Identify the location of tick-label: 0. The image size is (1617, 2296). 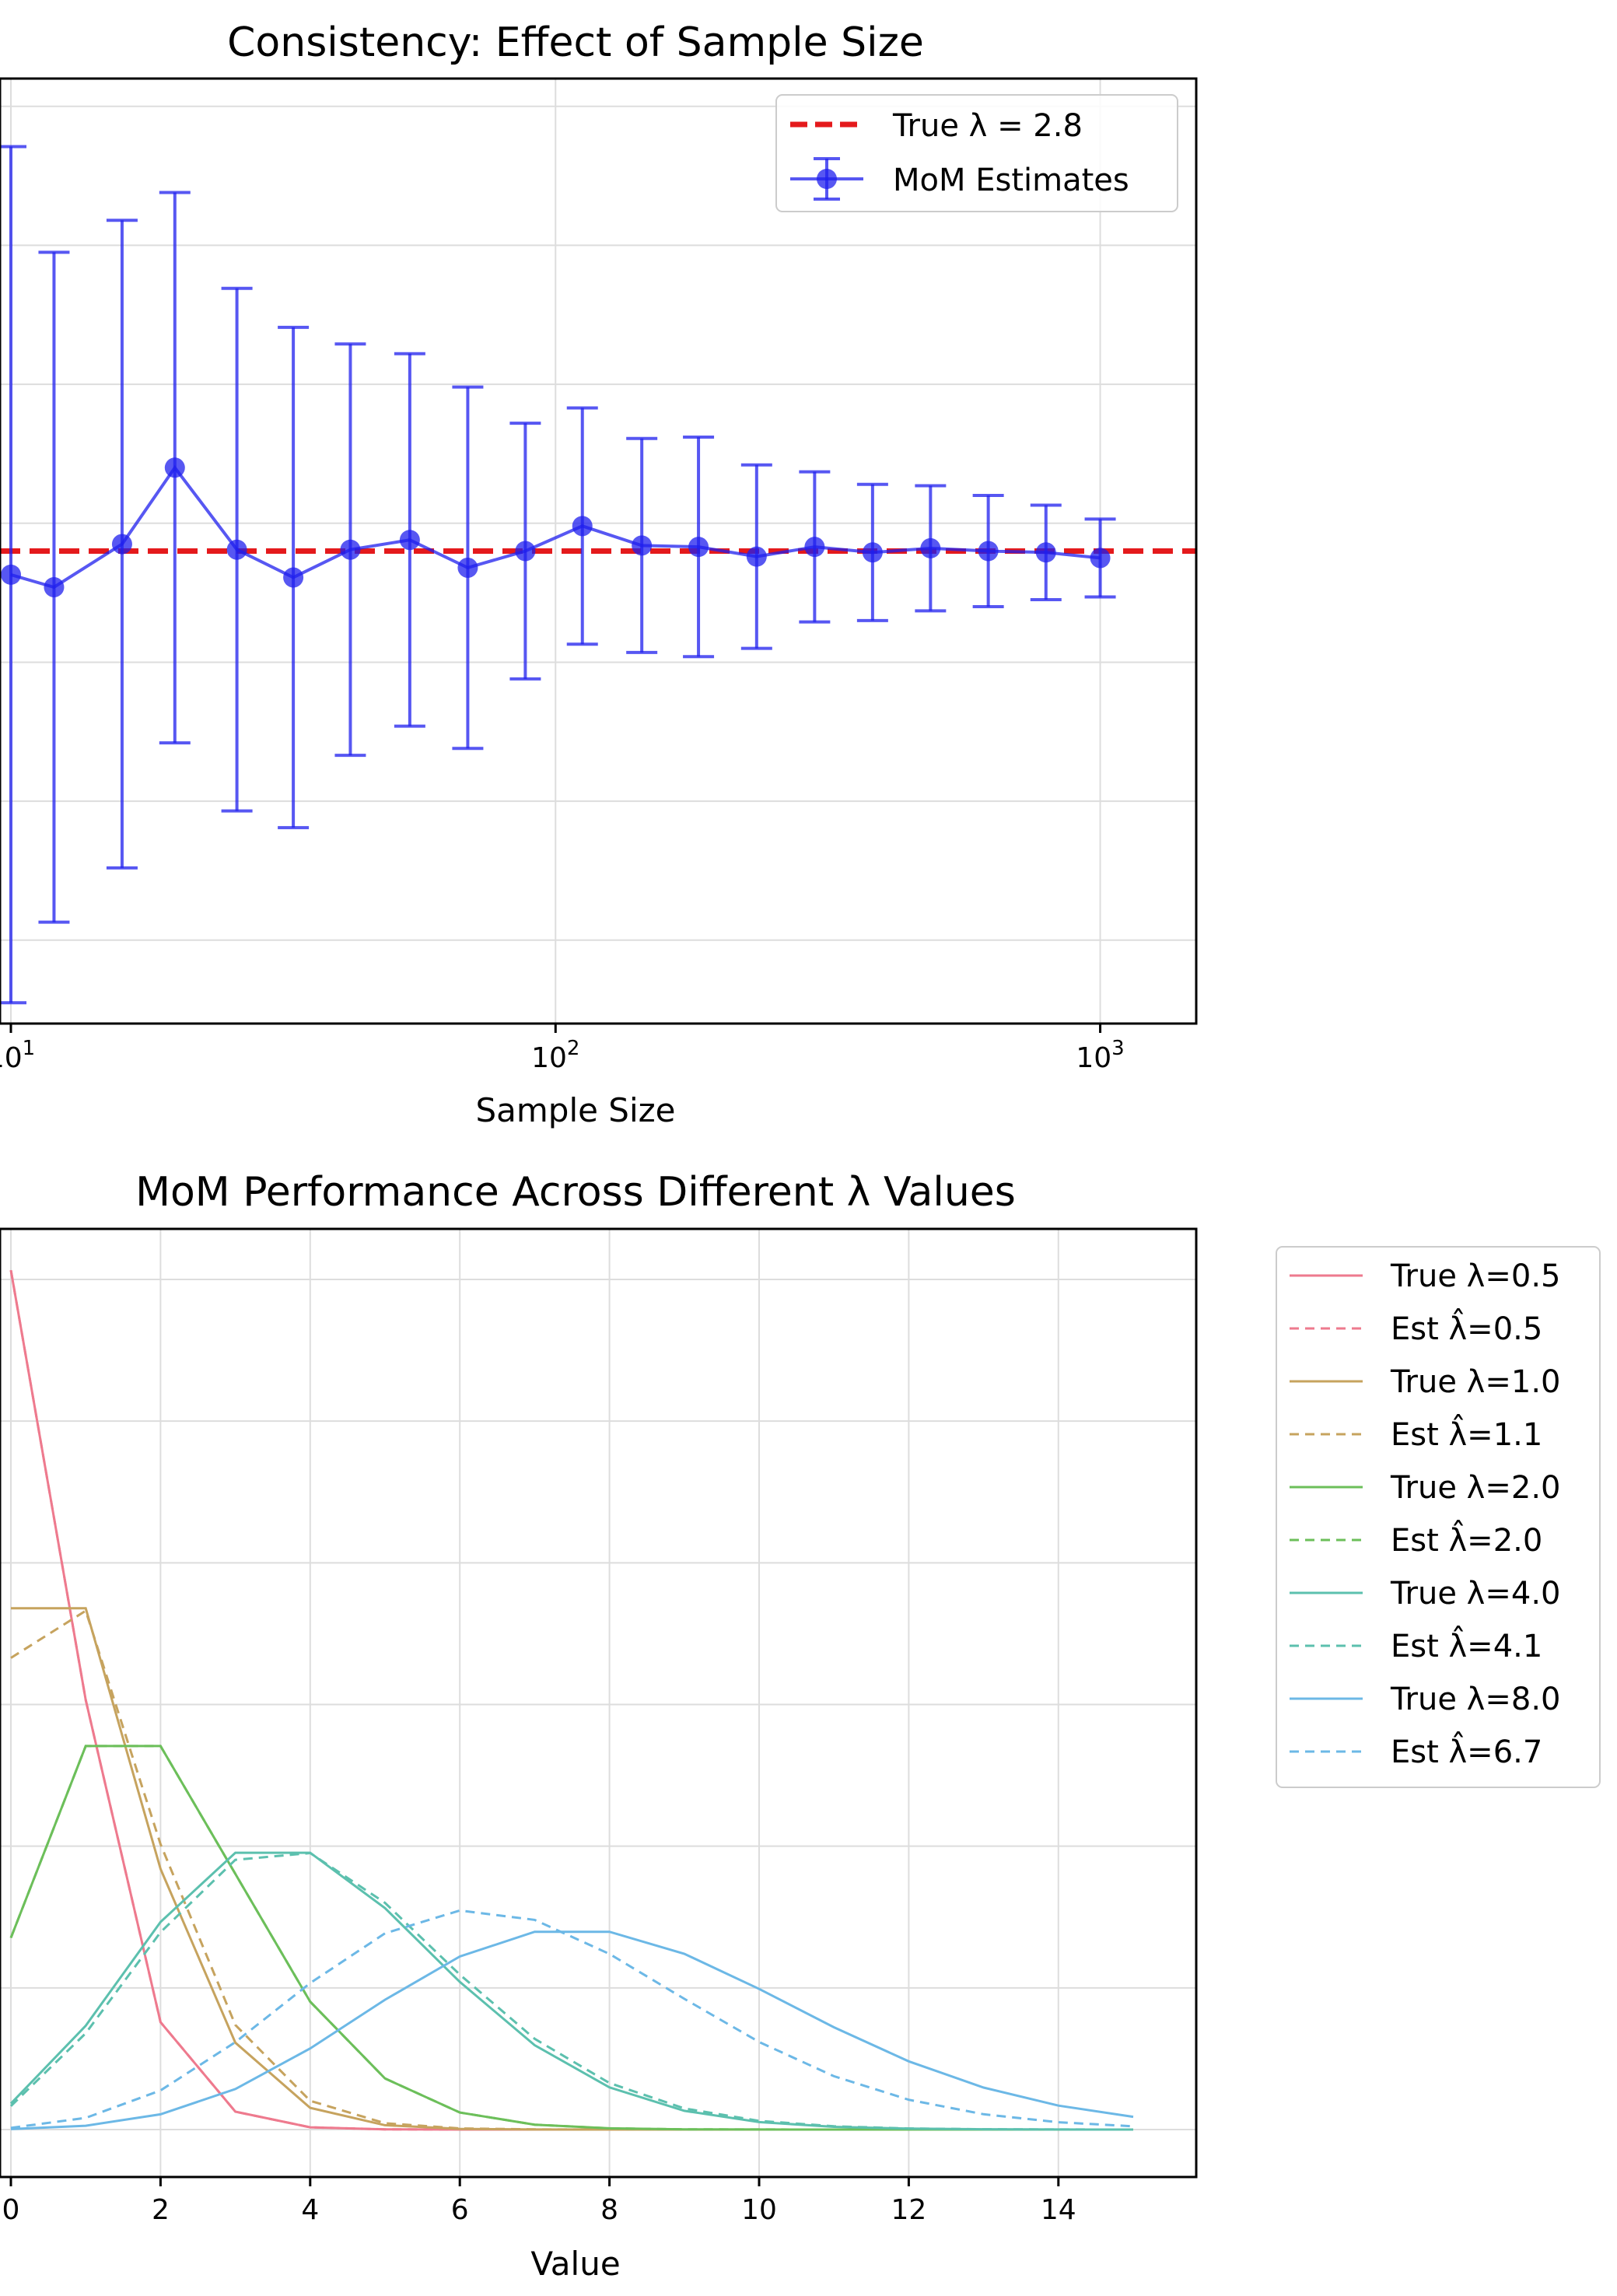
(11, 2210).